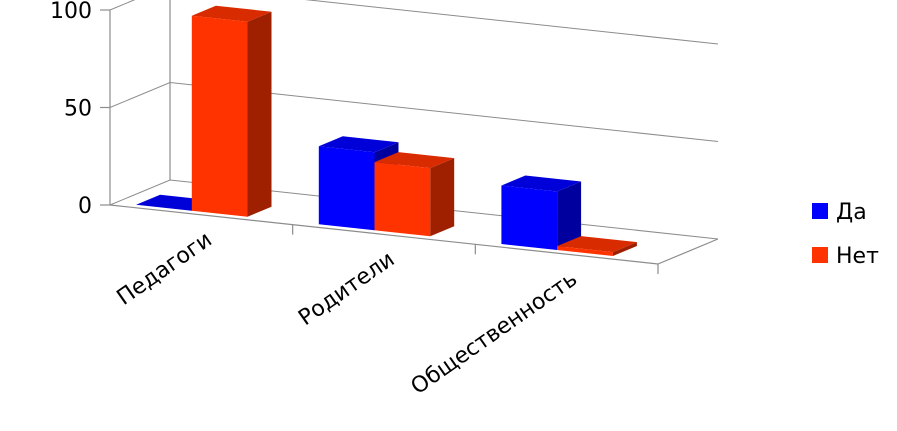 Image resolution: width=897 pixels, height=431 pixels. Describe the element at coordinates (845, 234) in the screenshot. I see `legend: Да Нет` at that location.